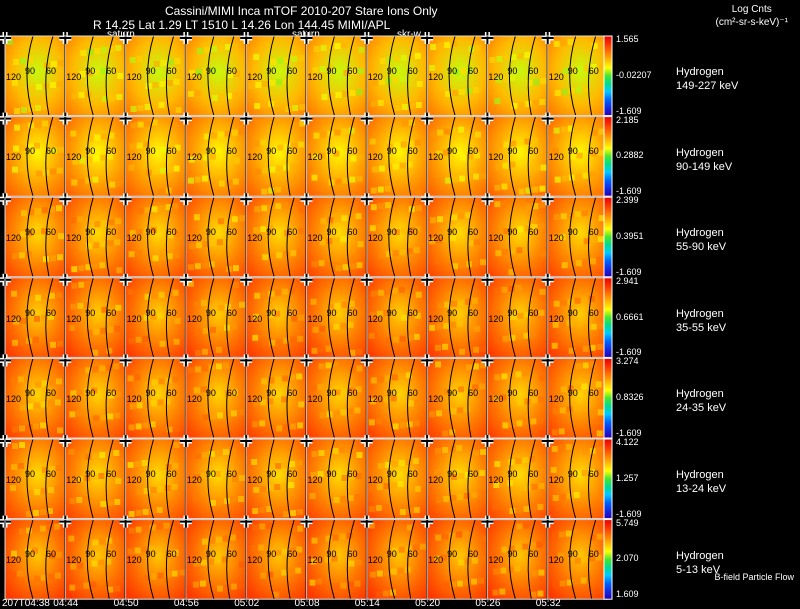 This screenshot has height=609, width=800. Describe the element at coordinates (409, 34) in the screenshot. I see `body-label-skr: skr-w` at that location.